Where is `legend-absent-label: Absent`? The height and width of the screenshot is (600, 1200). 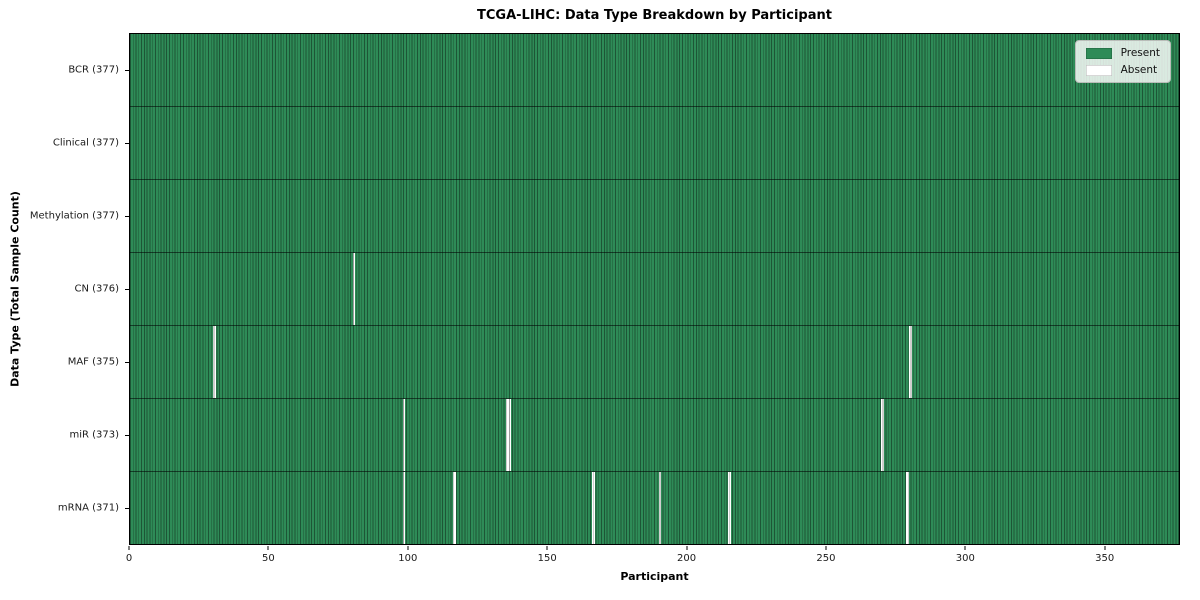 legend-absent-label: Absent is located at coordinates (1139, 70).